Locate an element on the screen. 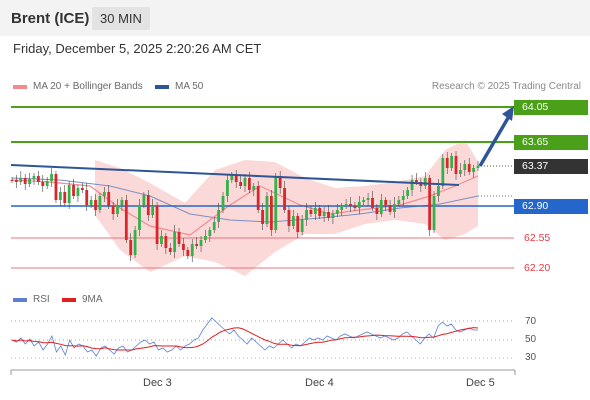 The height and width of the screenshot is (400, 590). rsi-line is located at coordinates (244, 337).